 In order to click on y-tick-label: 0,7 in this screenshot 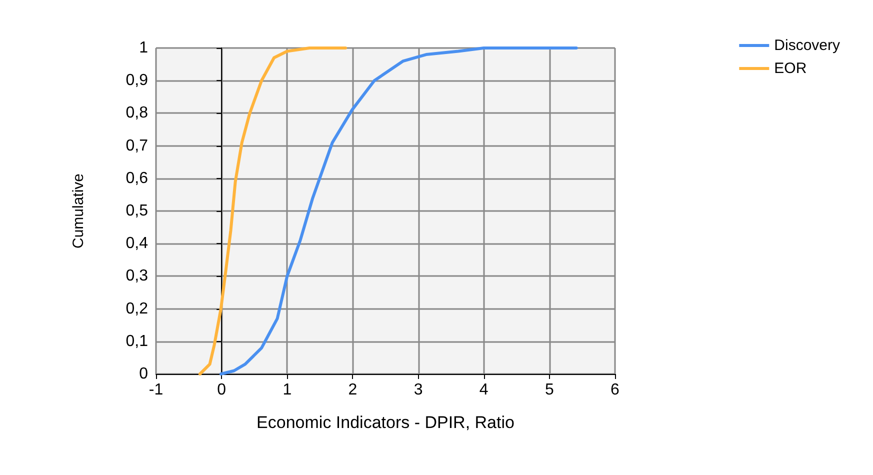, I will do `click(137, 145)`.